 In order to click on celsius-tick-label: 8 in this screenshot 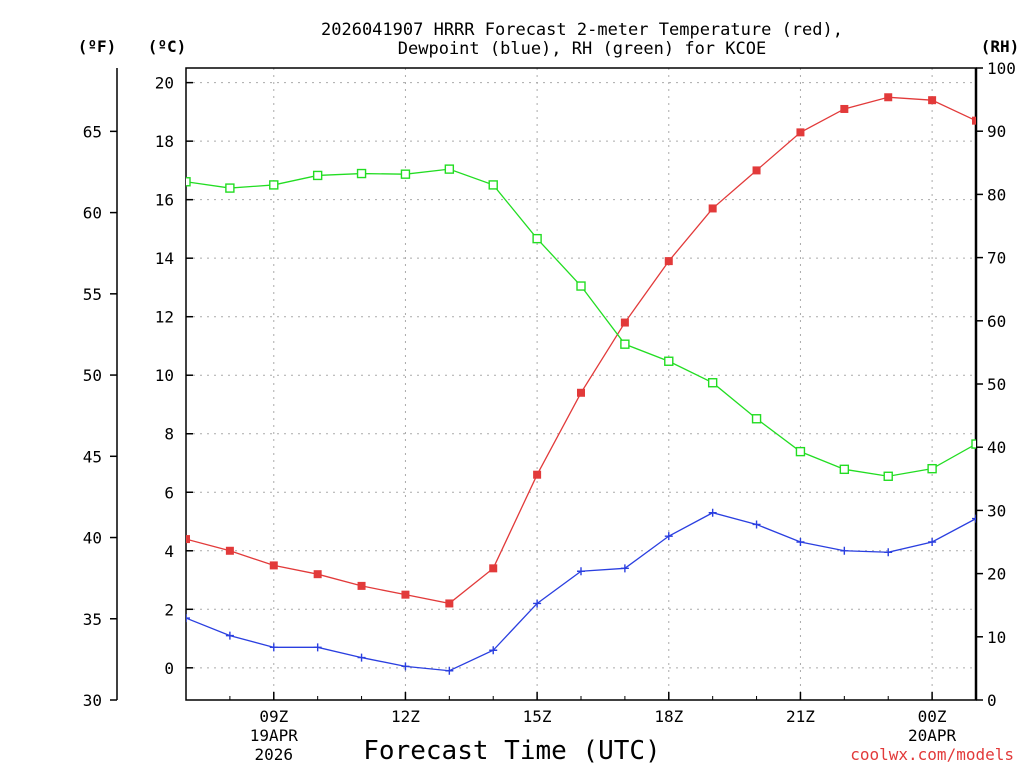, I will do `click(169, 434)`.